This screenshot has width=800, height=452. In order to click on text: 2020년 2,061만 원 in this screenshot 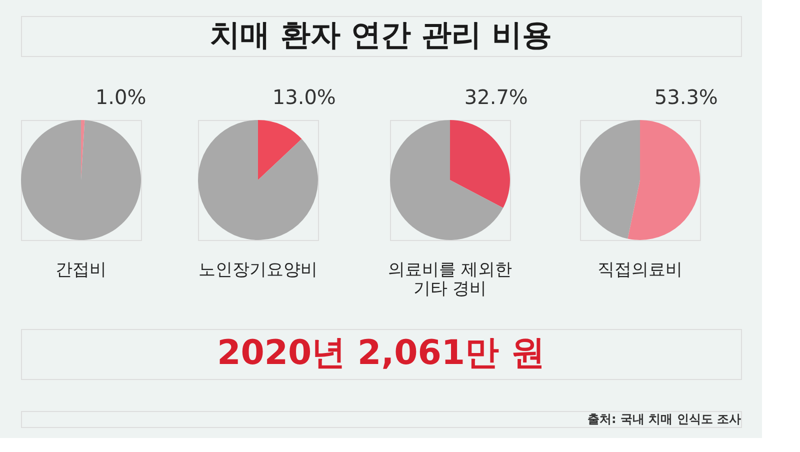, I will do `click(381, 353)`.